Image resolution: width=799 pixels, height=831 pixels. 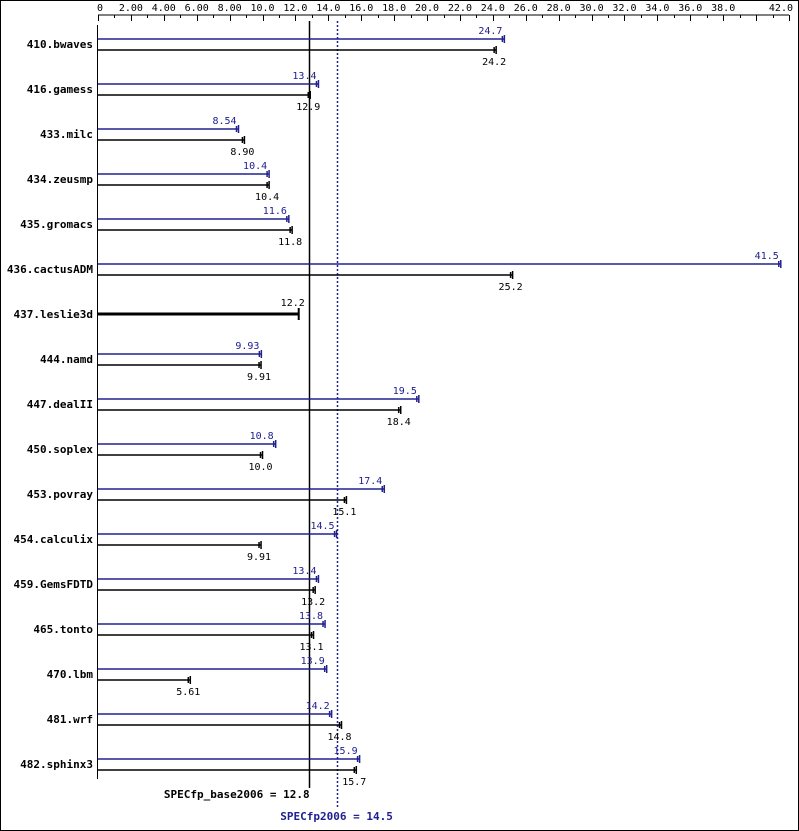 What do you see at coordinates (56, 224) in the screenshot?
I see `category-label: 435.gromacs` at bounding box center [56, 224].